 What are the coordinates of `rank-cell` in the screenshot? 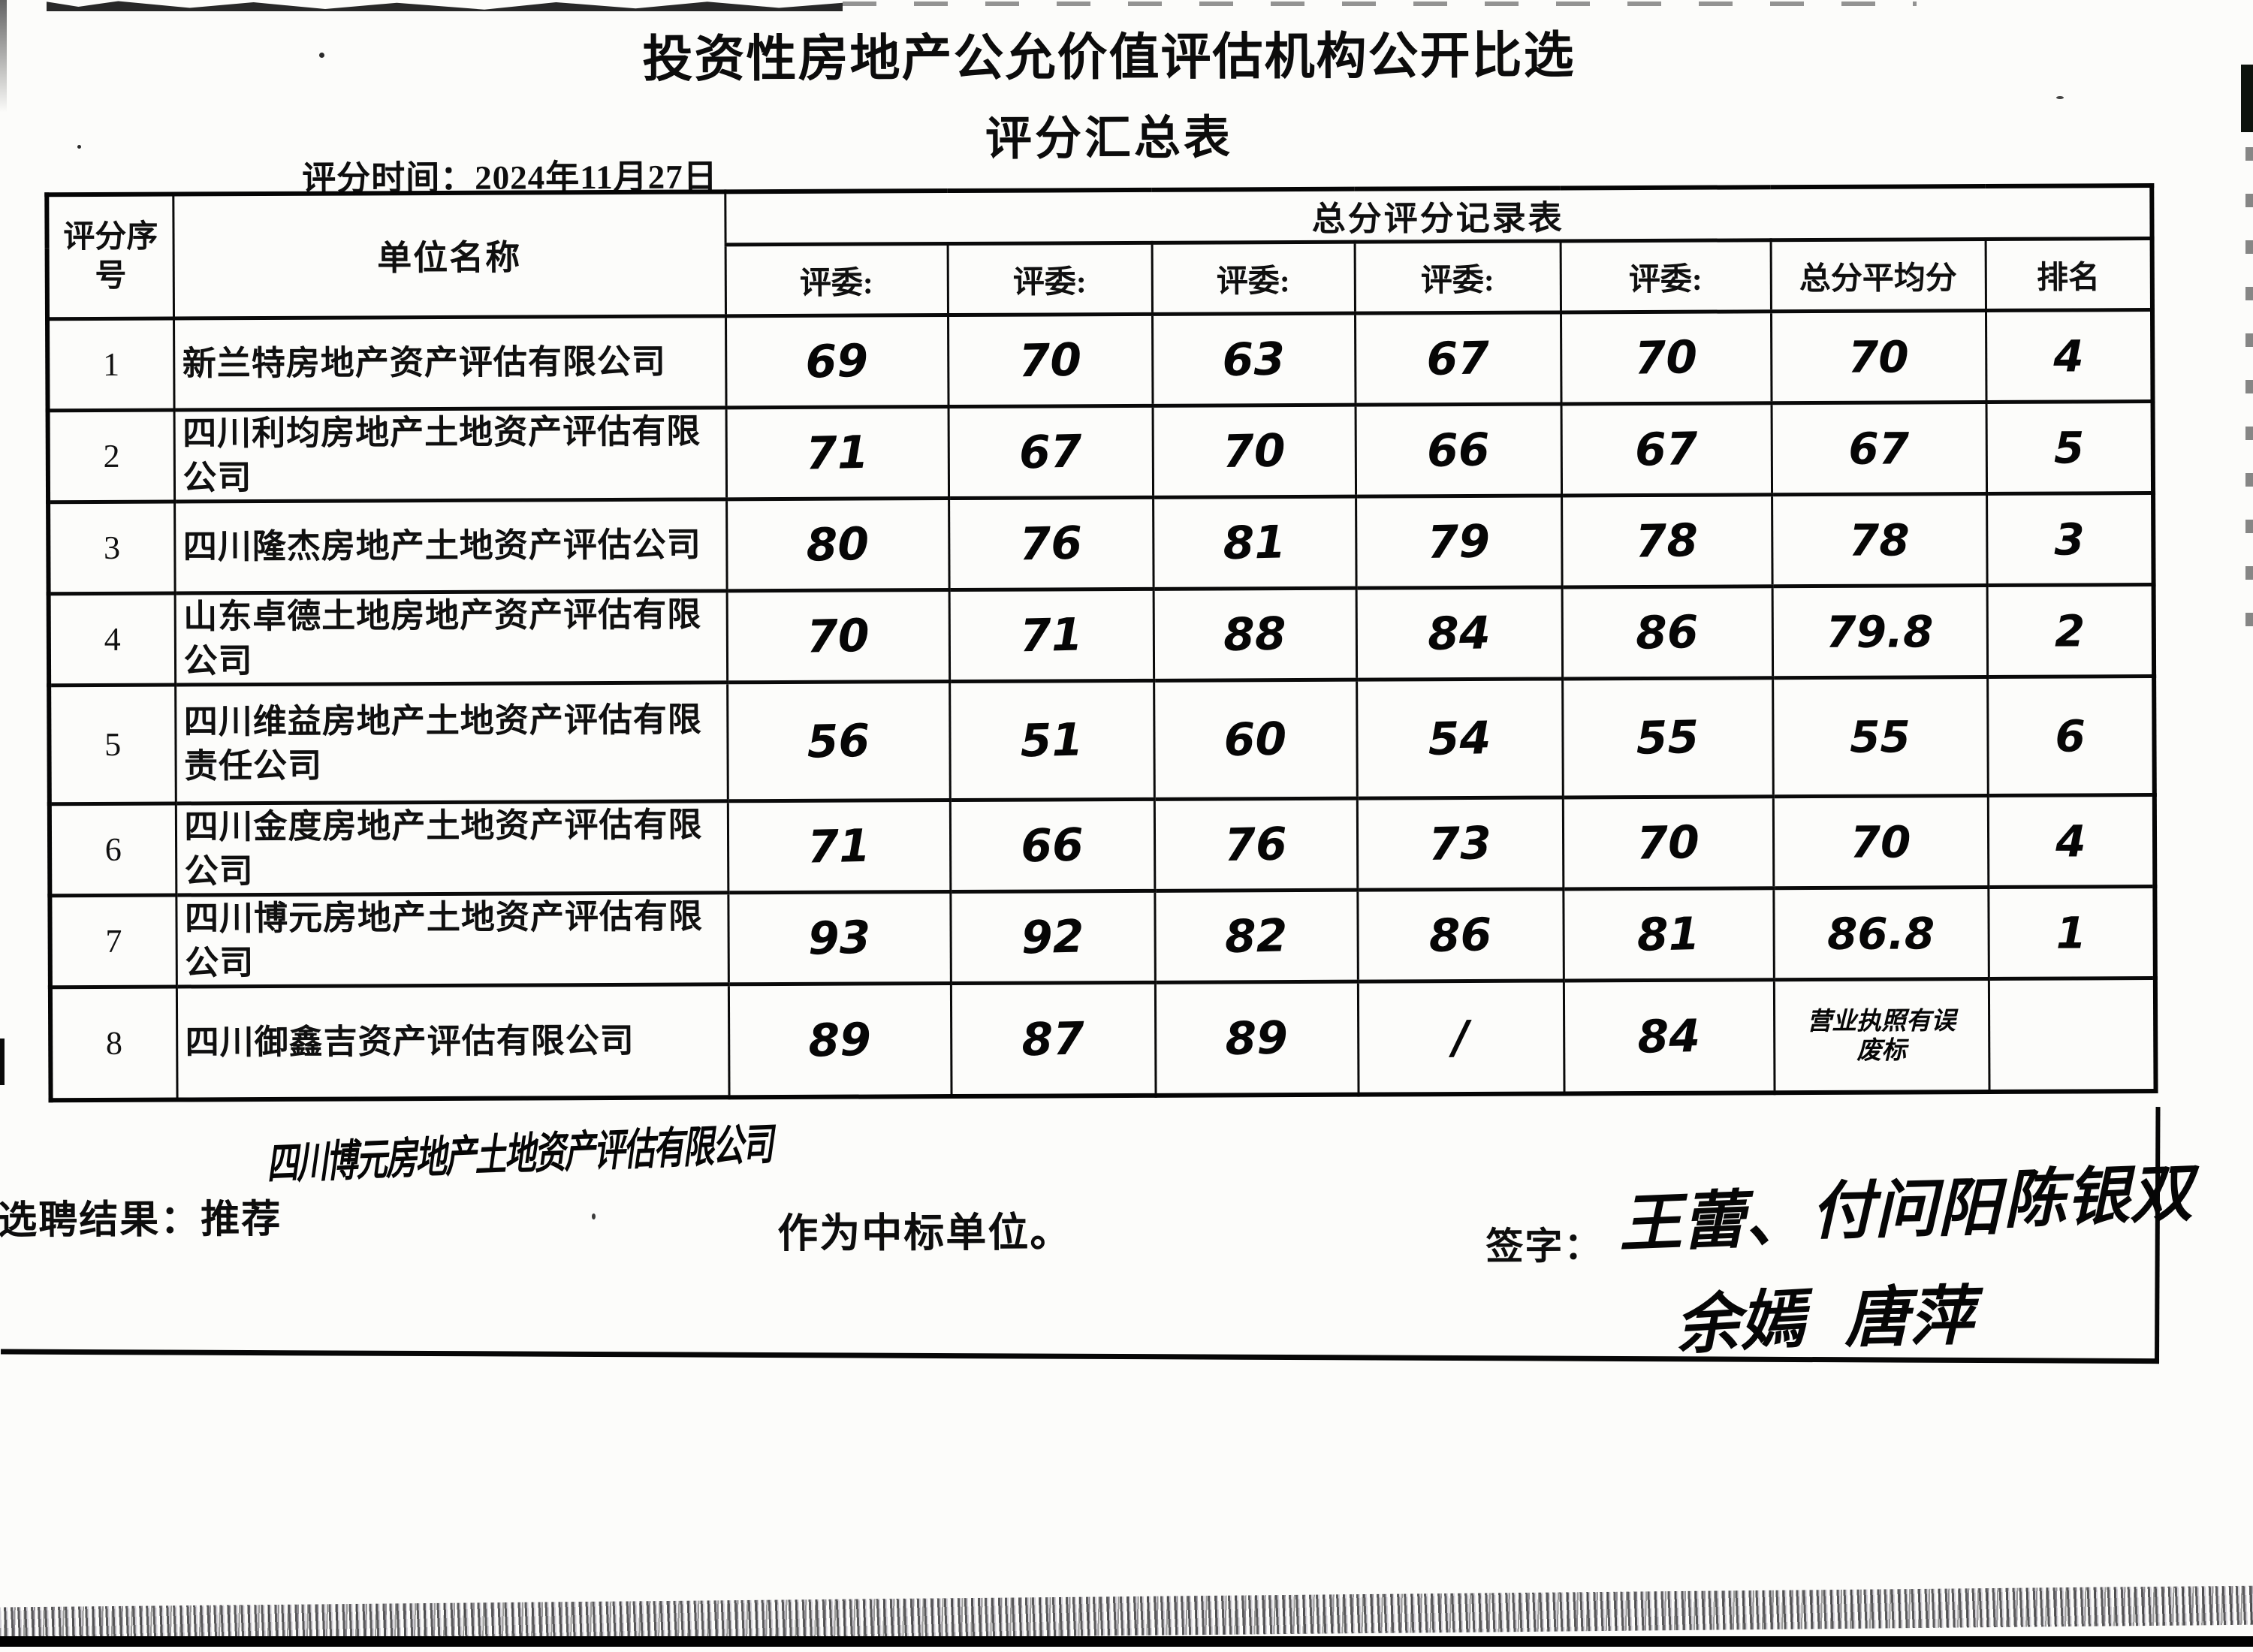 It's located at (2072, 1035).